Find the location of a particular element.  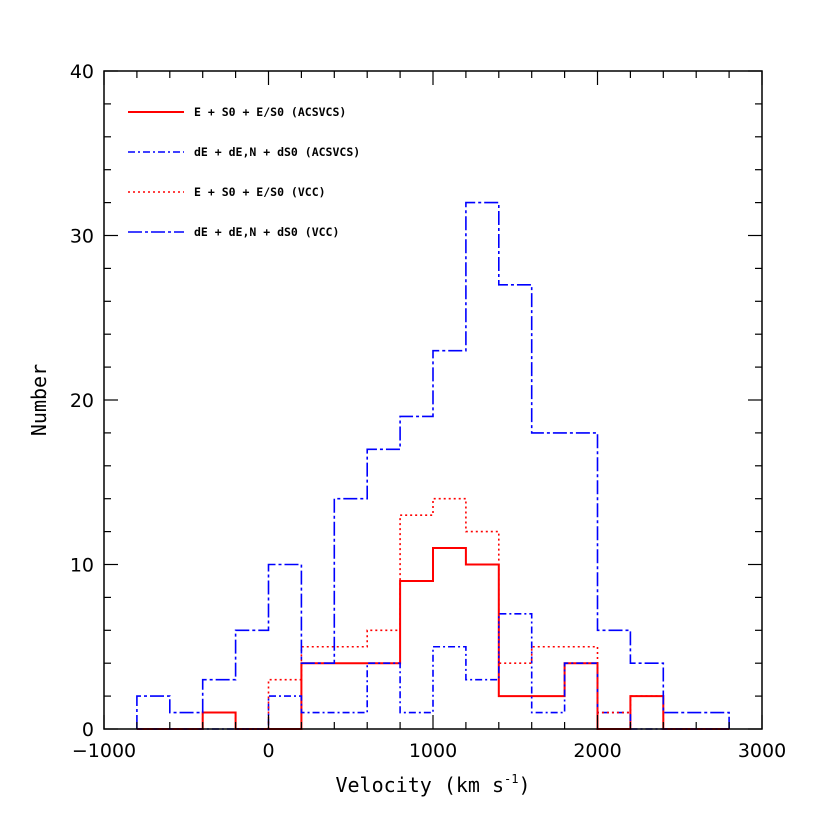

y-tick-label: 30 is located at coordinates (82, 237).